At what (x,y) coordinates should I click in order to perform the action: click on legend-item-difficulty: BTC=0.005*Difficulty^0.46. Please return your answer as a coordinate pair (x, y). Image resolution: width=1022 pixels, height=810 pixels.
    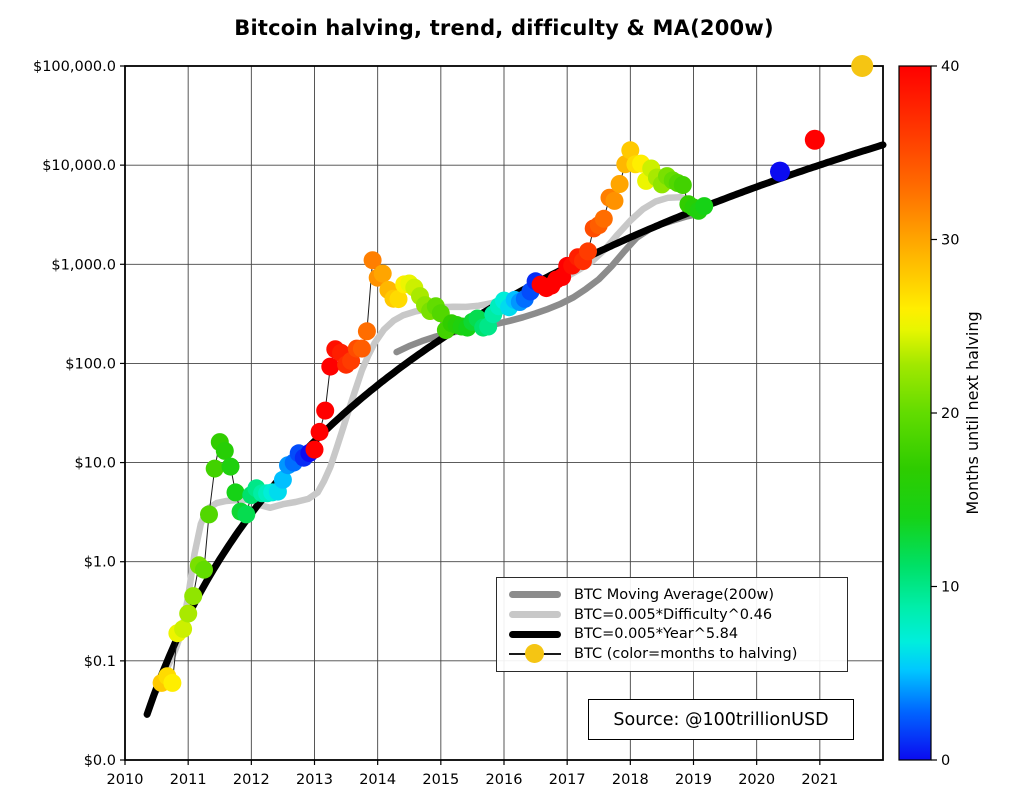
    Looking at the image, I should click on (673, 615).